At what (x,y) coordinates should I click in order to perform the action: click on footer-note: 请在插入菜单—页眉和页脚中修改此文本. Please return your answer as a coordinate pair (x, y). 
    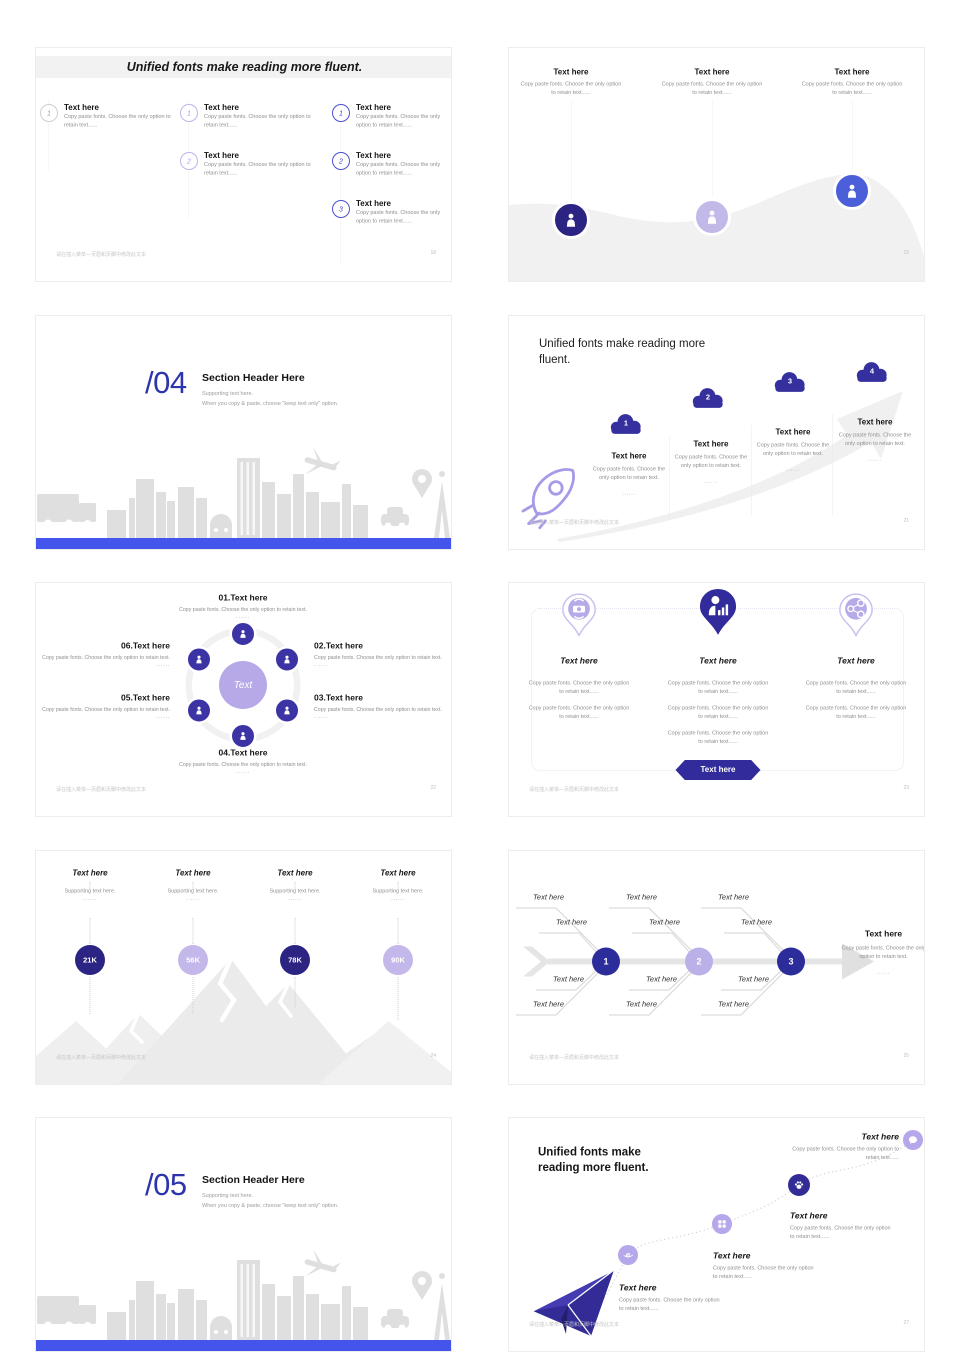
    Looking at the image, I should click on (574, 790).